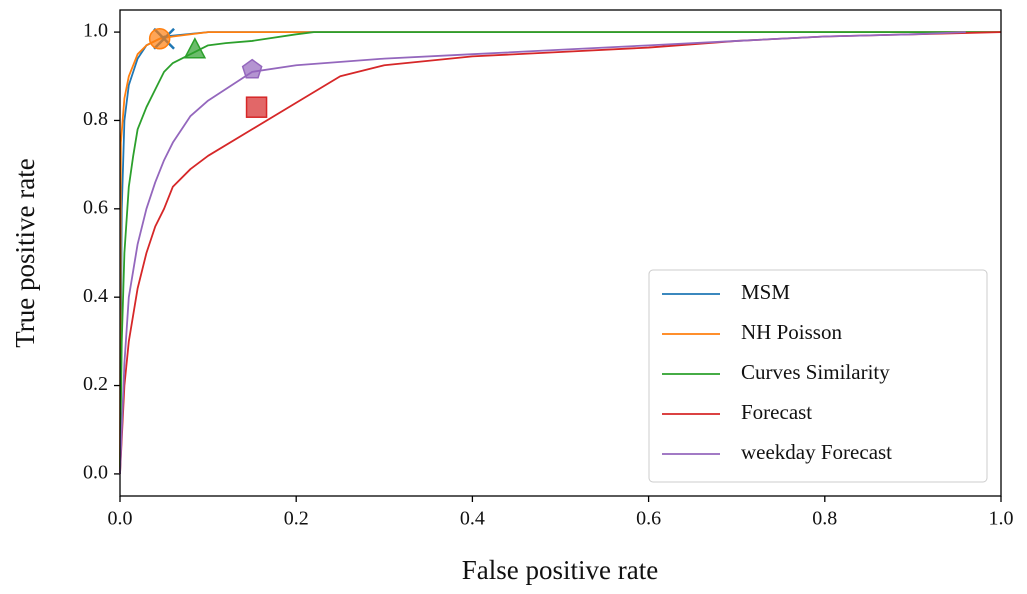 Image resolution: width=1027 pixels, height=594 pixels. Describe the element at coordinates (25, 252) in the screenshot. I see `y-axis-label: True positive rate` at that location.